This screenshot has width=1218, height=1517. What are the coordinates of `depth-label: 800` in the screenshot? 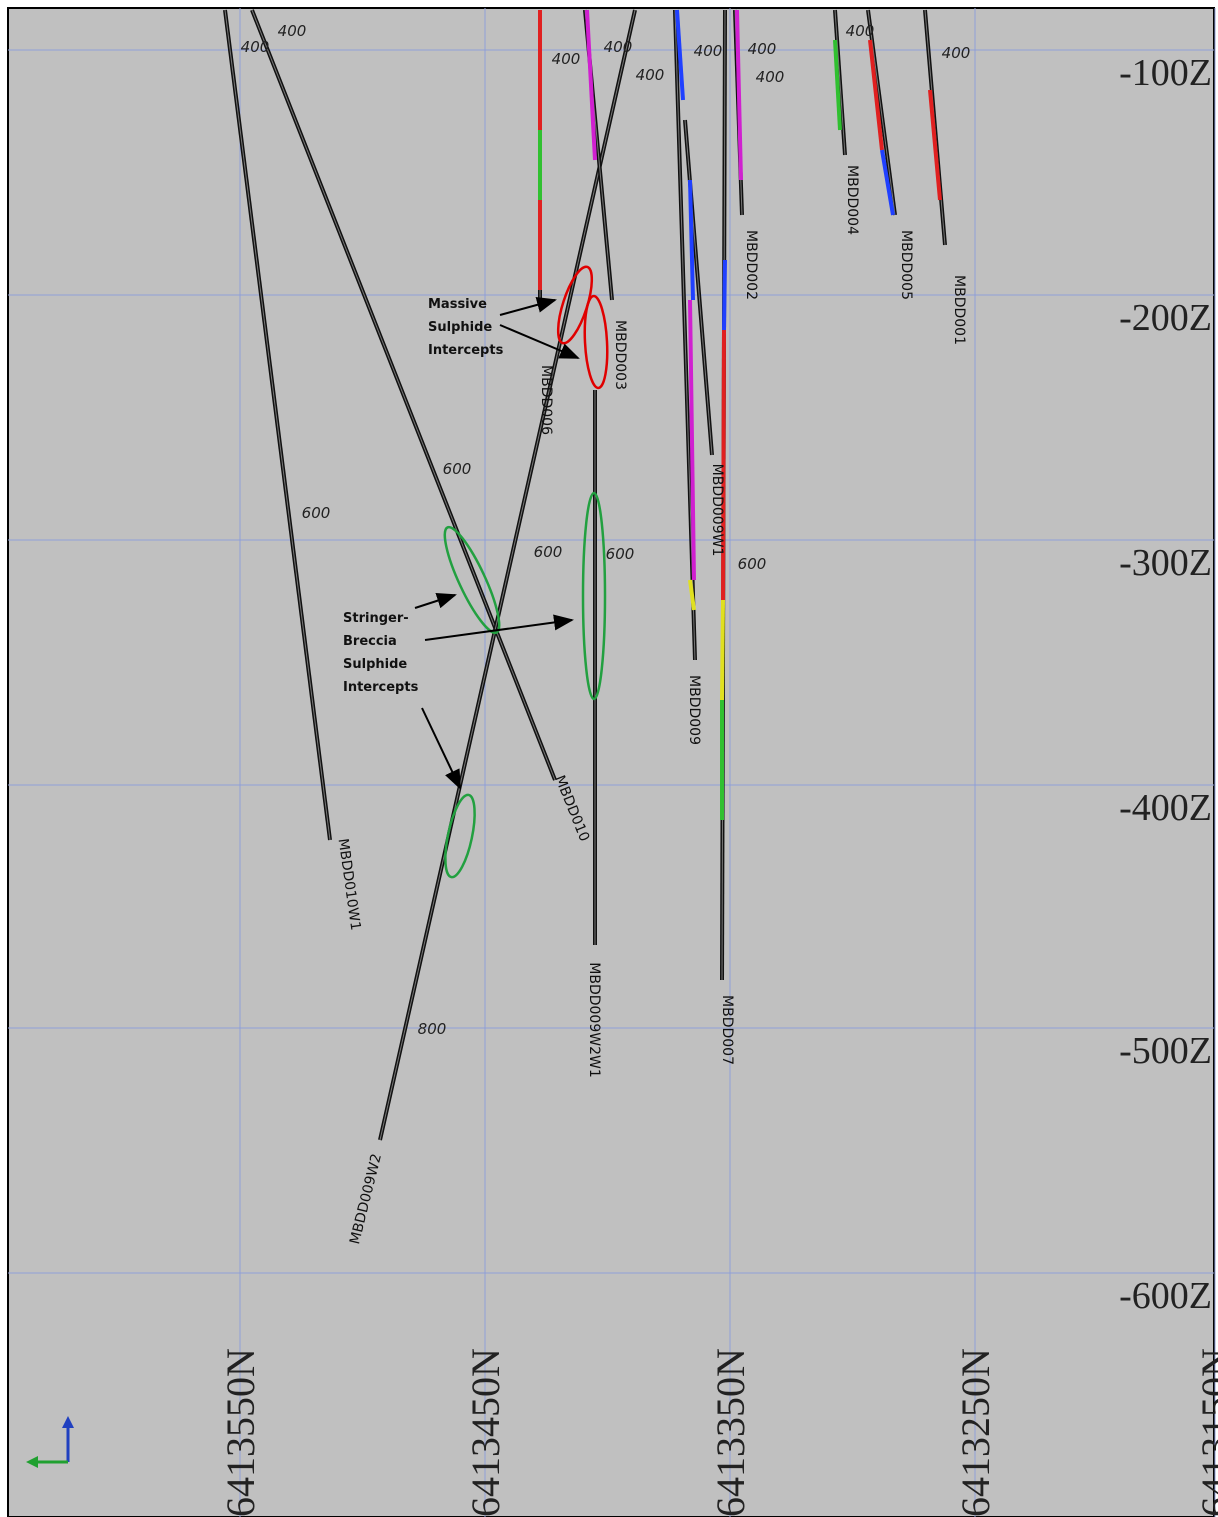 It's located at (432, 1029).